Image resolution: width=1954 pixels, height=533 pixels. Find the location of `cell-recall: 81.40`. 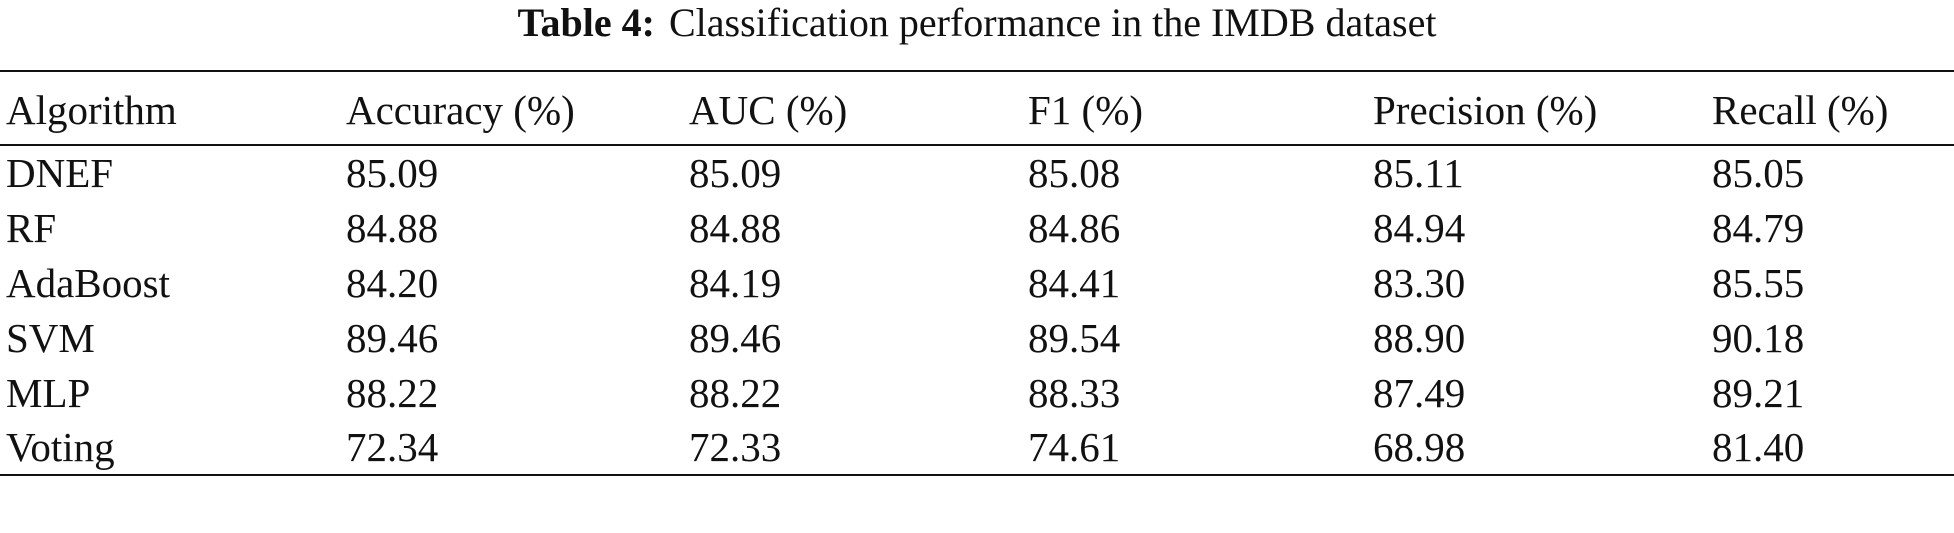

cell-recall: 81.40 is located at coordinates (1758, 447).